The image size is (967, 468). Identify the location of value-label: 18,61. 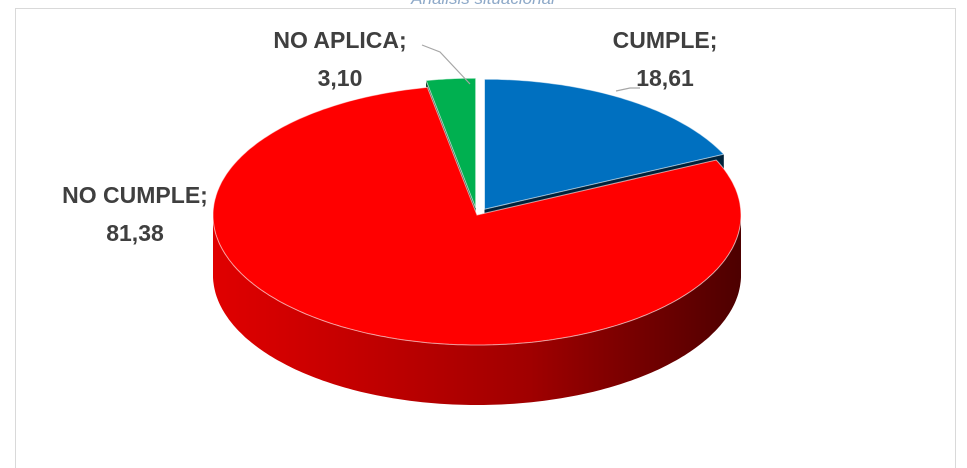
(665, 78).